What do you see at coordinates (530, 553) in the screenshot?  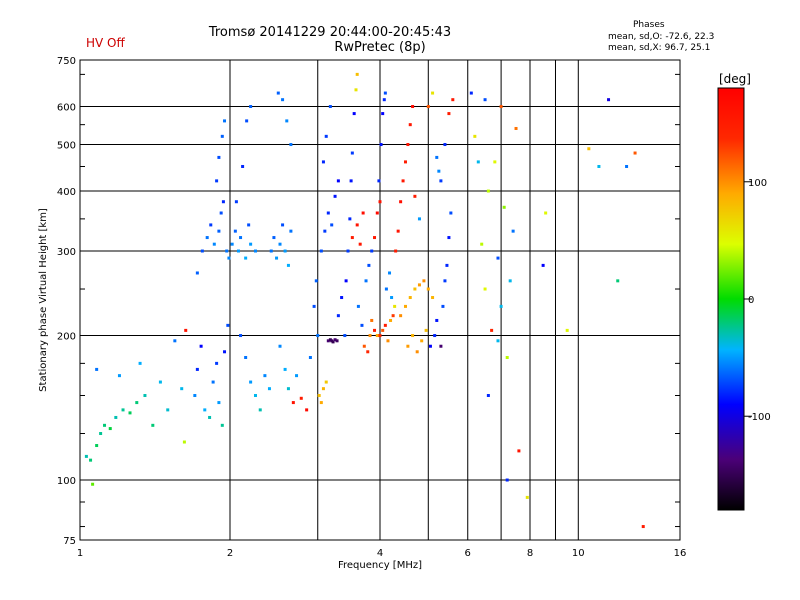 I see `x-tick-label: 8` at bounding box center [530, 553].